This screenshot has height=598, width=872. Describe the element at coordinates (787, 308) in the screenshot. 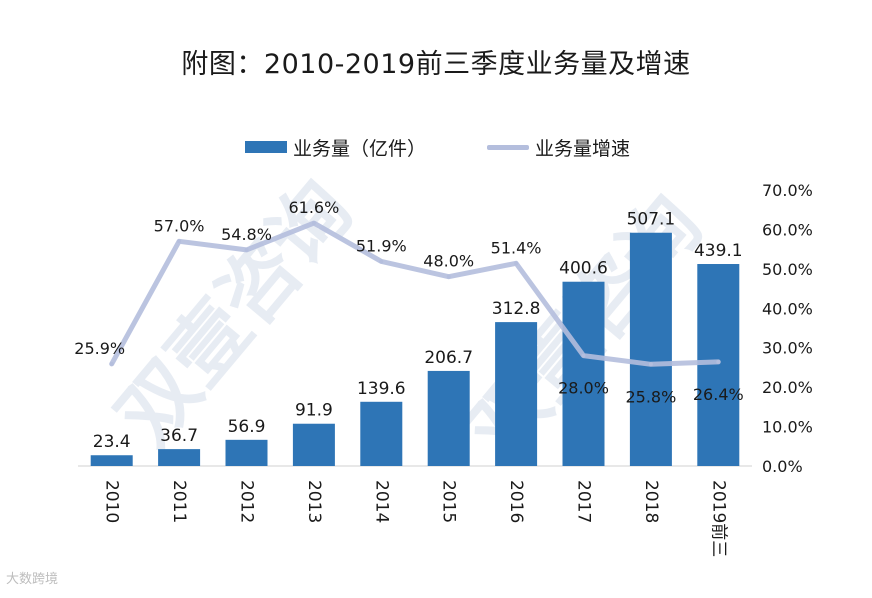

I see `right-axis-tick-label: 40.0%` at that location.